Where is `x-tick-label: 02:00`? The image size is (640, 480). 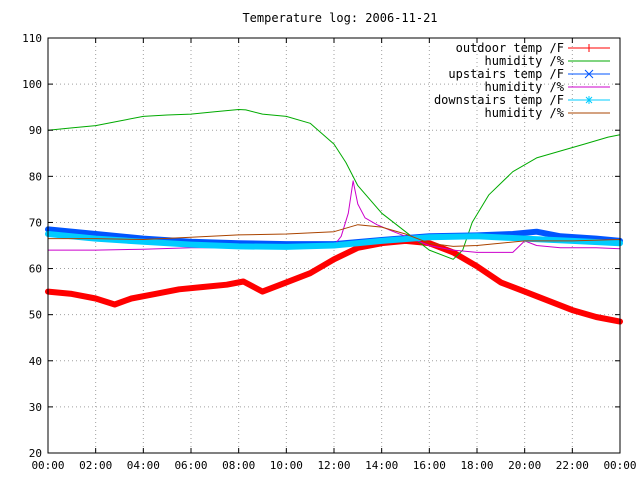 x-tick-label: 02:00 is located at coordinates (95, 465).